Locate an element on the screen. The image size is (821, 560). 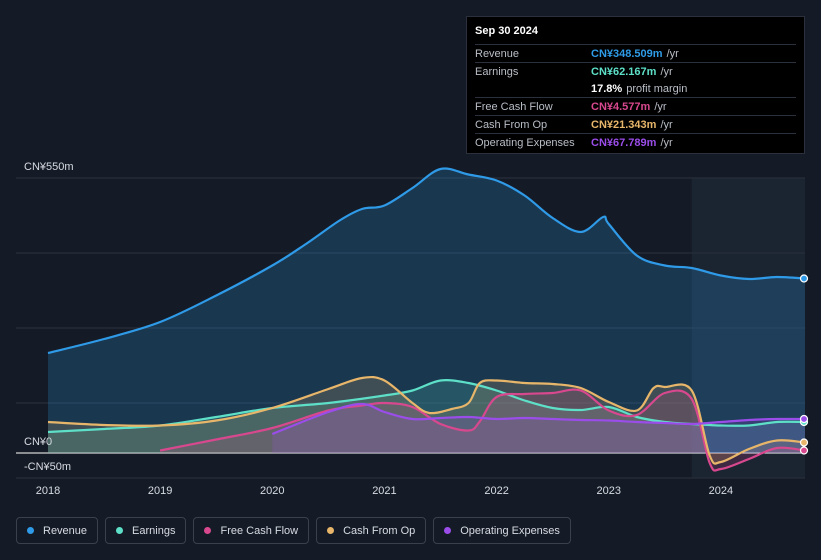
legend-item-cash-from-op: Cash From Op is located at coordinates (371, 530).